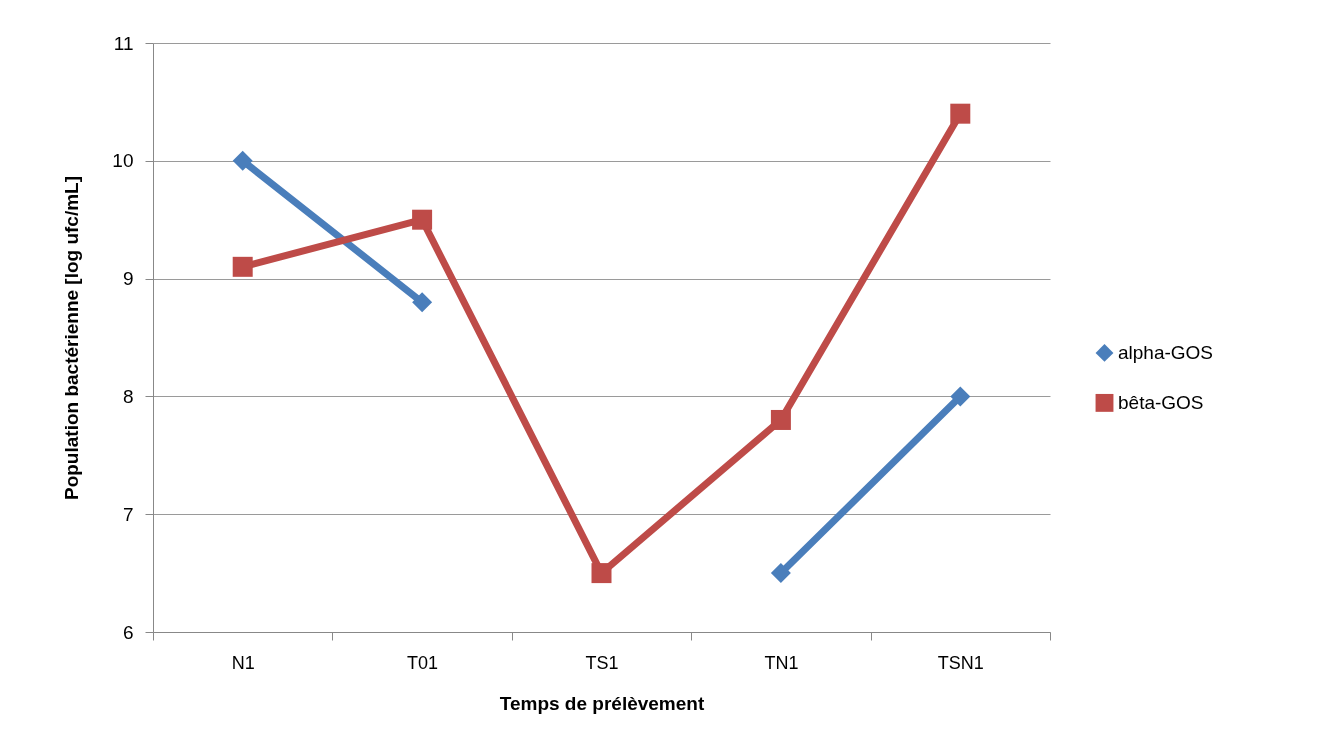 The height and width of the screenshot is (751, 1327). I want to click on y-tick-label: 7, so click(128, 514).